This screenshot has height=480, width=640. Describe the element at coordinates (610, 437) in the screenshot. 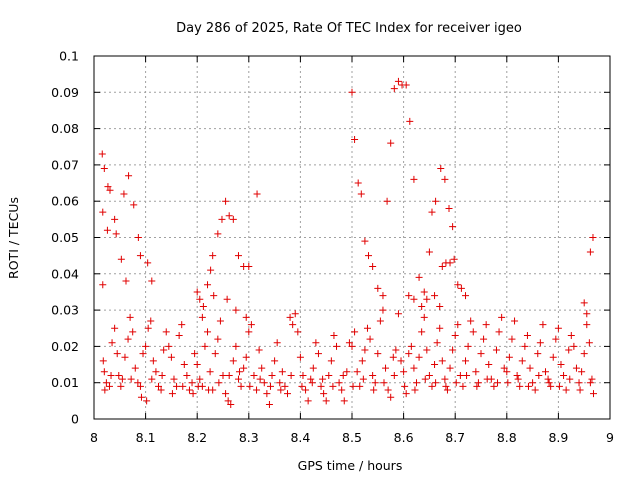

I see `x-tick-label: 9` at that location.